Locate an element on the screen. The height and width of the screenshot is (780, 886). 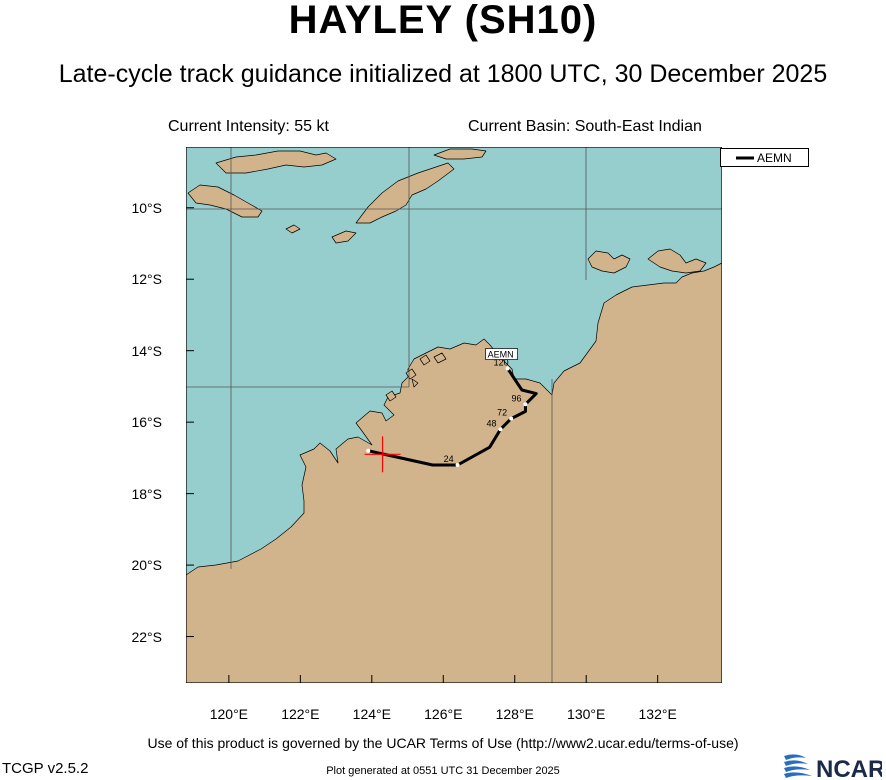
legend-label-aemn: AEMN is located at coordinates (774, 158).